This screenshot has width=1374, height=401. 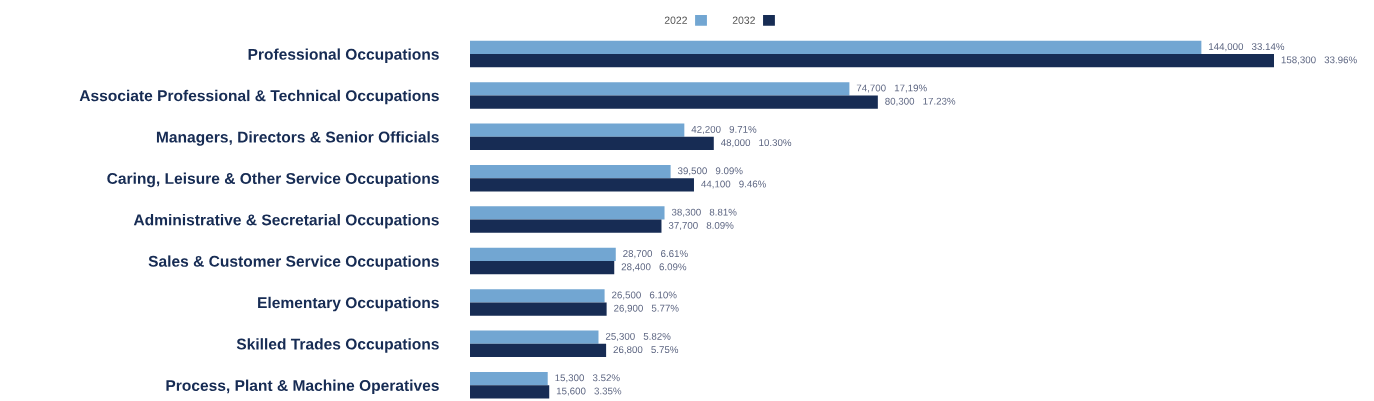 What do you see at coordinates (733, 184) in the screenshot?
I see `data-label: 44,100 9.46%` at bounding box center [733, 184].